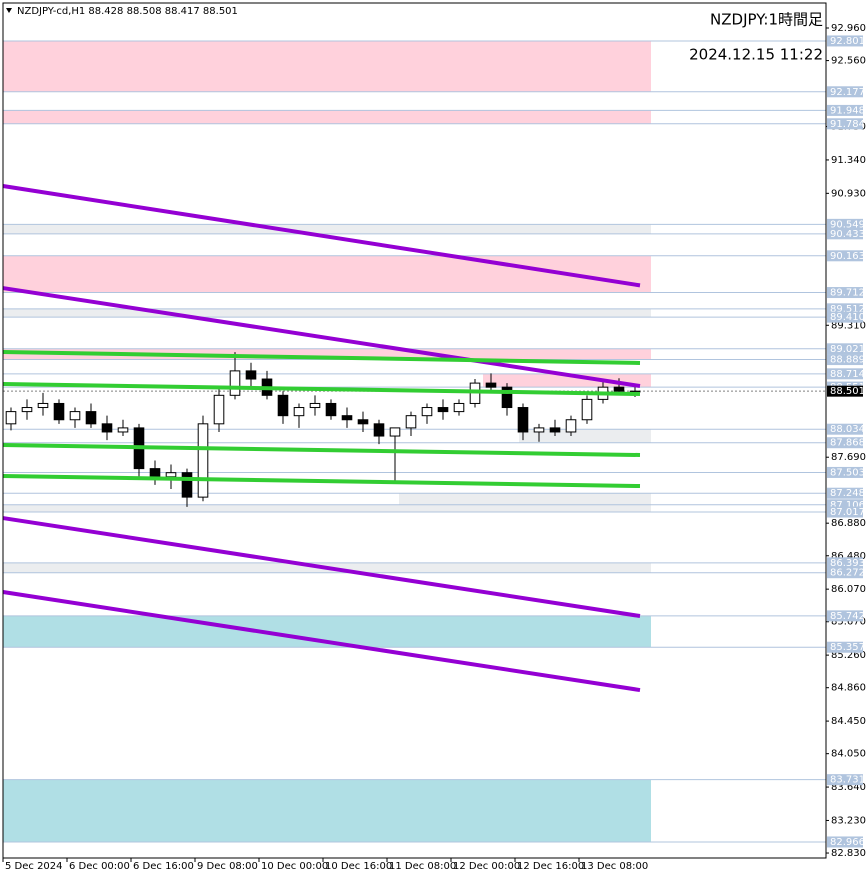 This screenshot has width=866, height=876. Describe the element at coordinates (847, 472) in the screenshot. I see `level-label: 87.503` at that location.